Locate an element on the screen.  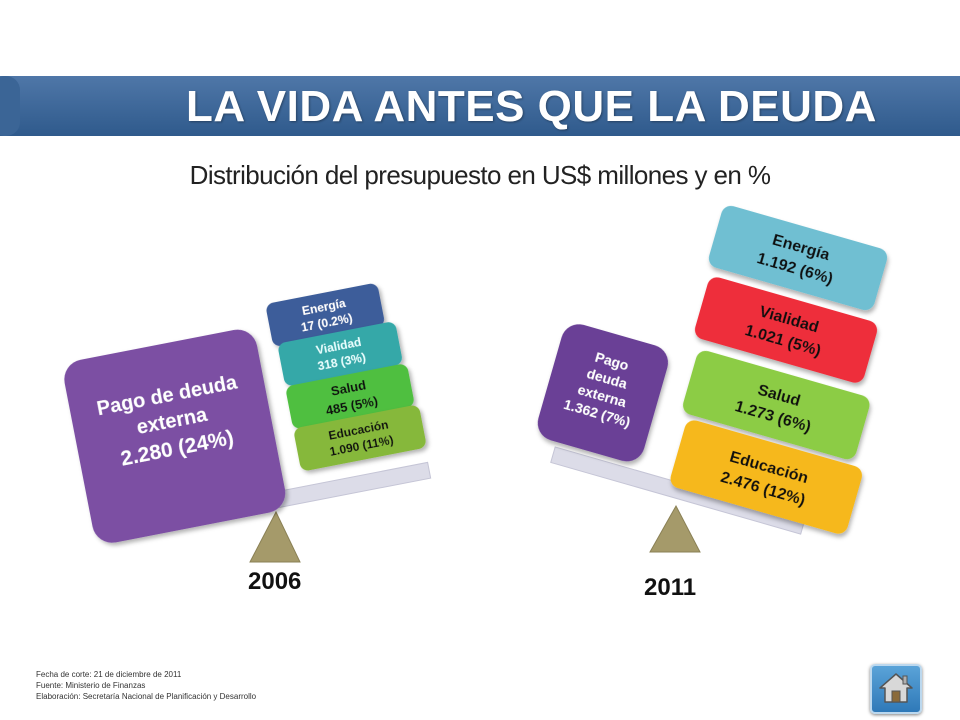
block-deuda-2006 is located at coordinates (175, 436).